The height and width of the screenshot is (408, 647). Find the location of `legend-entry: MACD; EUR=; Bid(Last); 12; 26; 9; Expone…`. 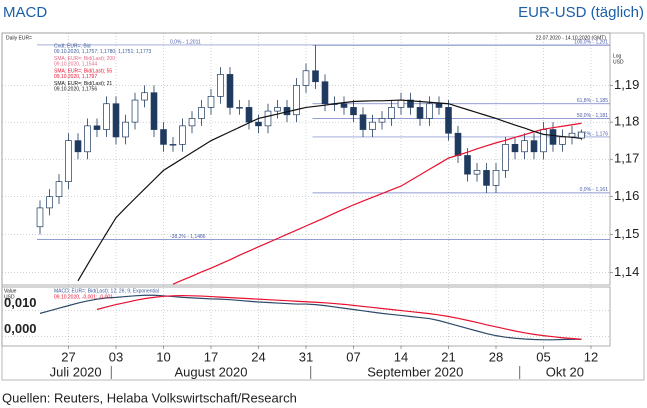

legend-entry: MACD; EUR=; Bid(Last); 12; 26; 9; Expone… is located at coordinates (106, 291).